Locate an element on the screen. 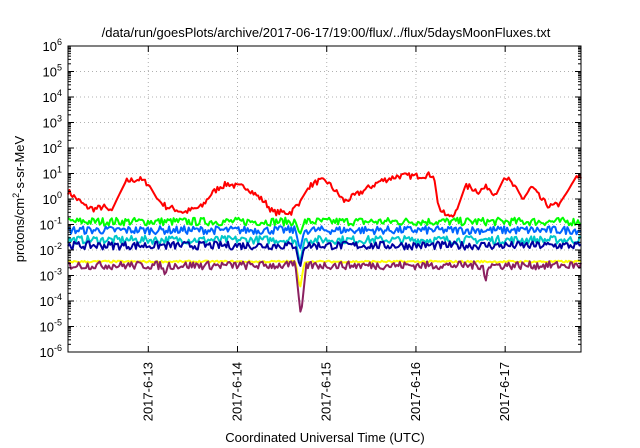  x-tick-label: 2017-6-15 is located at coordinates (326, 391).